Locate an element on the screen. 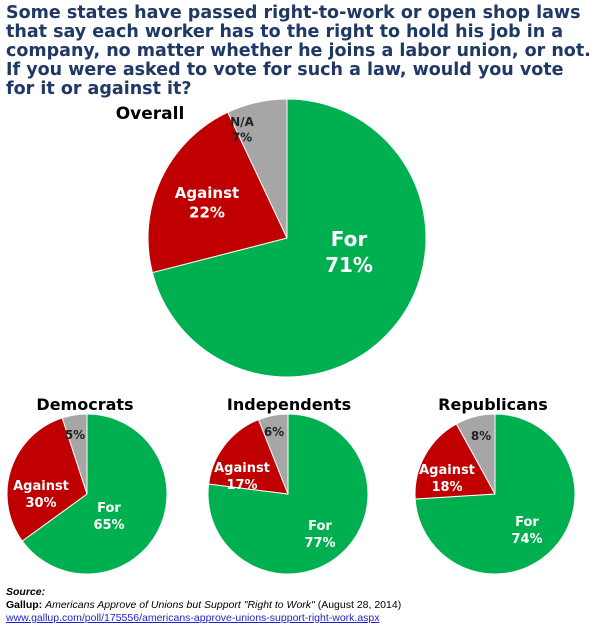 This screenshot has width=600, height=625. pie-slice-republicans-against is located at coordinates (455, 461).